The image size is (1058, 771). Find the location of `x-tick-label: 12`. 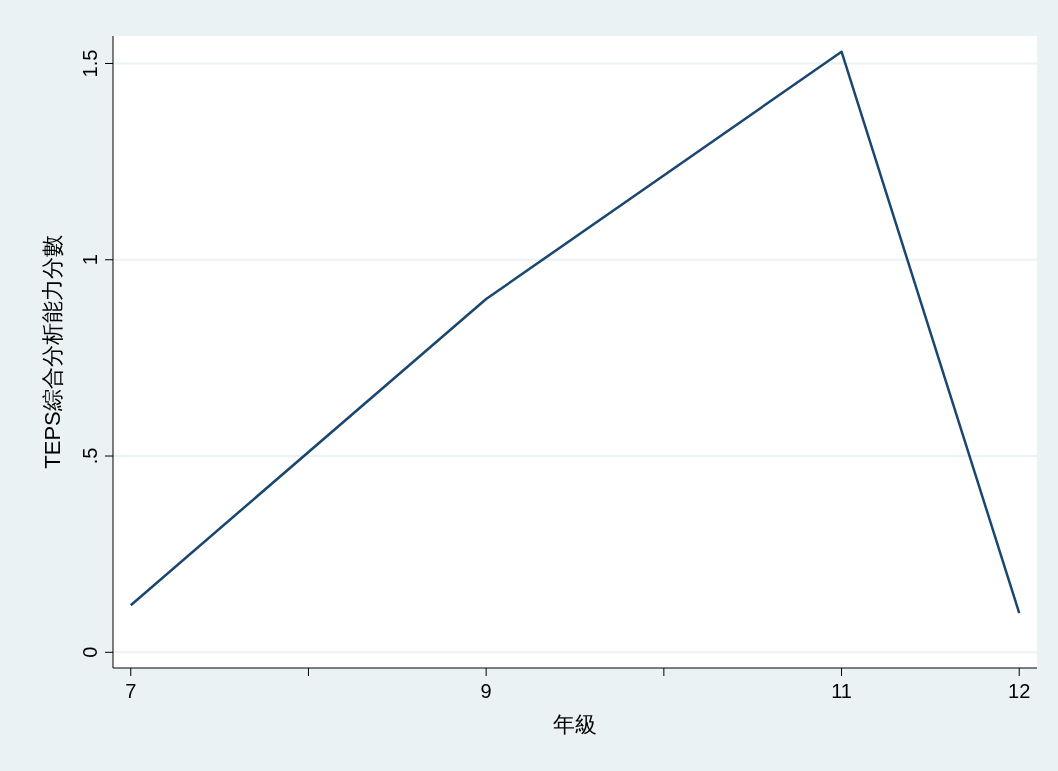

x-tick-label: 12 is located at coordinates (1019, 691).